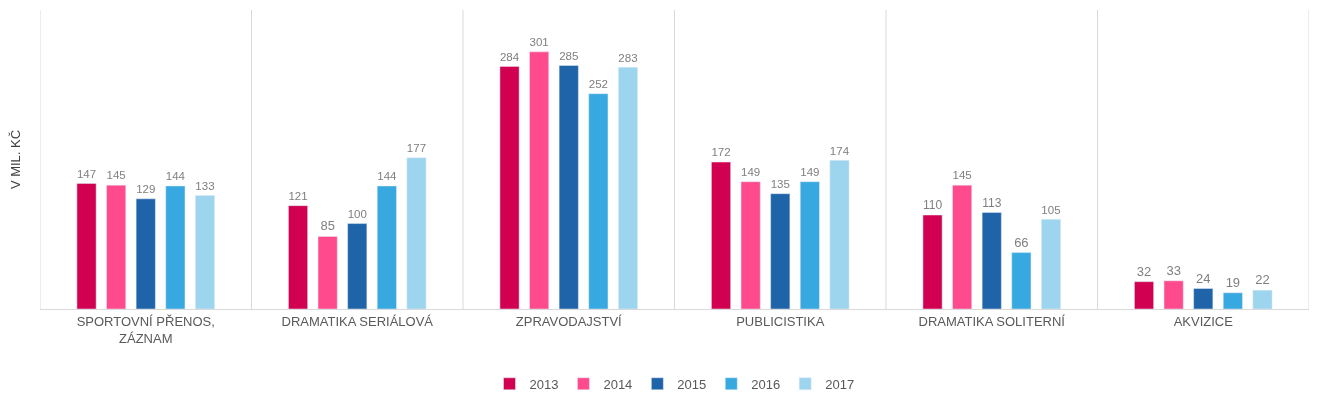 Image resolution: width=1317 pixels, height=407 pixels. What do you see at coordinates (539, 42) in the screenshot?
I see `data-label: 301` at bounding box center [539, 42].